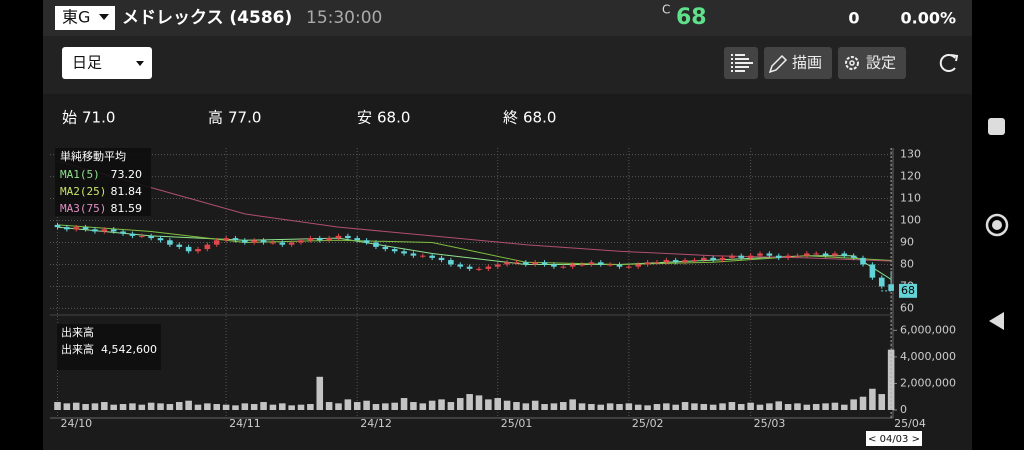 This screenshot has height=450, width=1024. What do you see at coordinates (510, 118) in the screenshot?
I see `quote-label: 終` at bounding box center [510, 118].